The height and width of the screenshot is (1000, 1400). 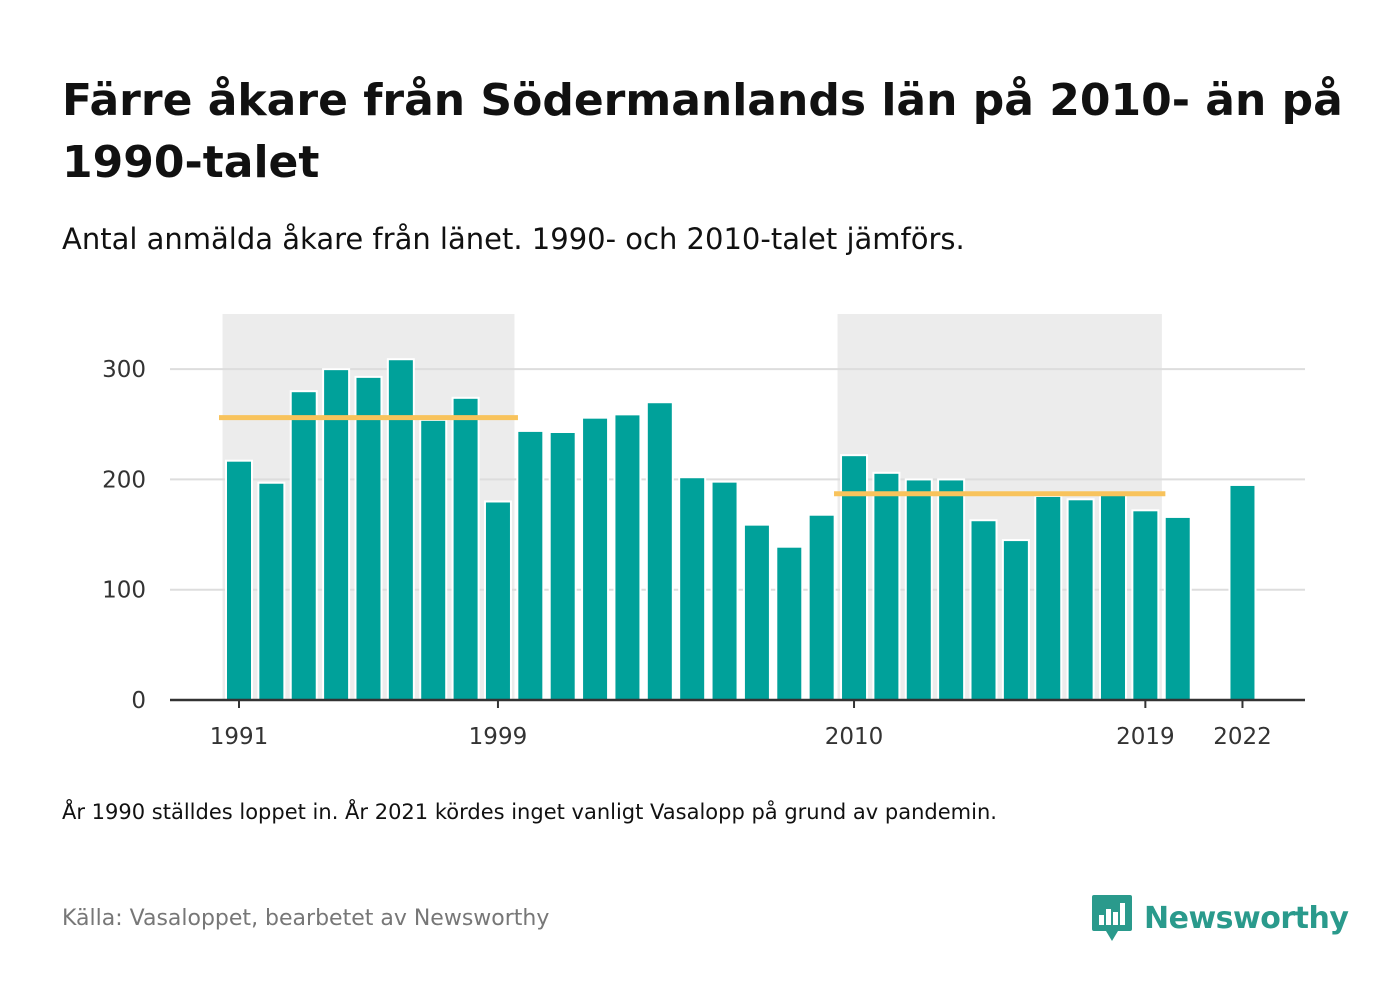 I want to click on newsworthy-logo-icon, so click(x=1112, y=918).